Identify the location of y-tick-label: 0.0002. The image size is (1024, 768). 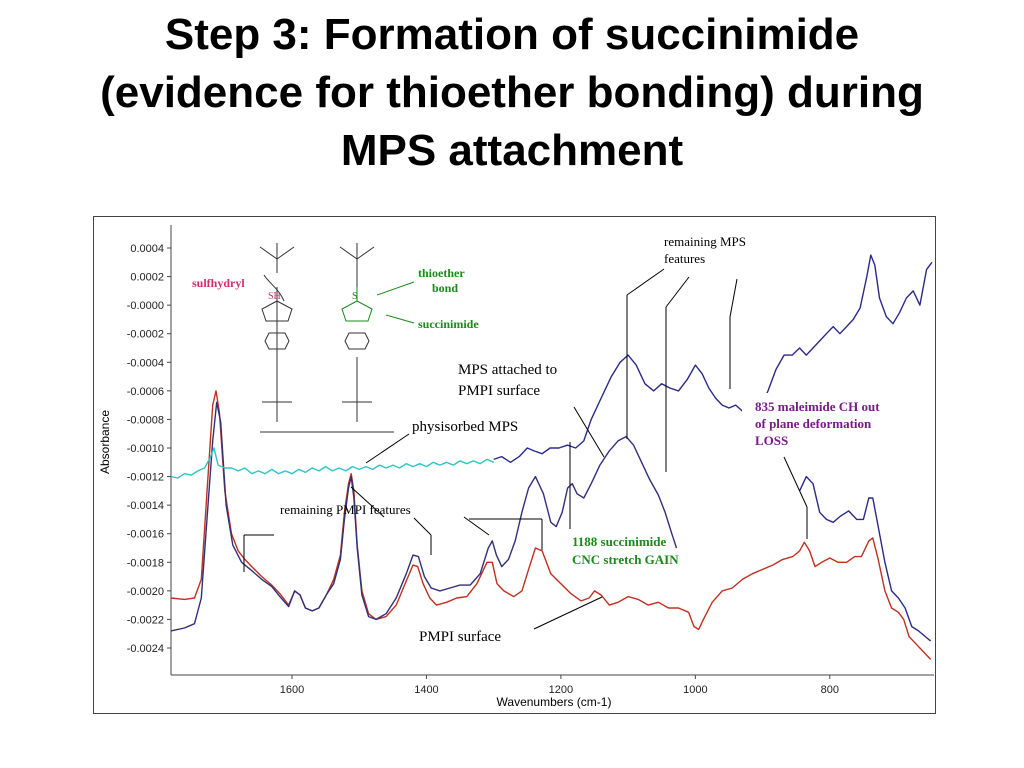
(147, 278).